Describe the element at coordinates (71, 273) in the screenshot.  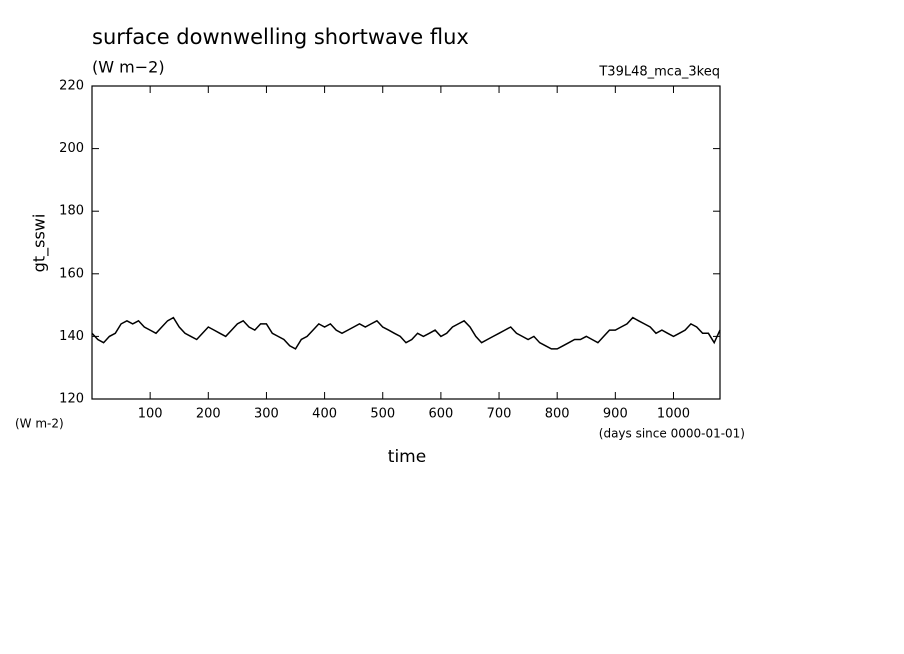
I see `y-tick-label: 160` at that location.